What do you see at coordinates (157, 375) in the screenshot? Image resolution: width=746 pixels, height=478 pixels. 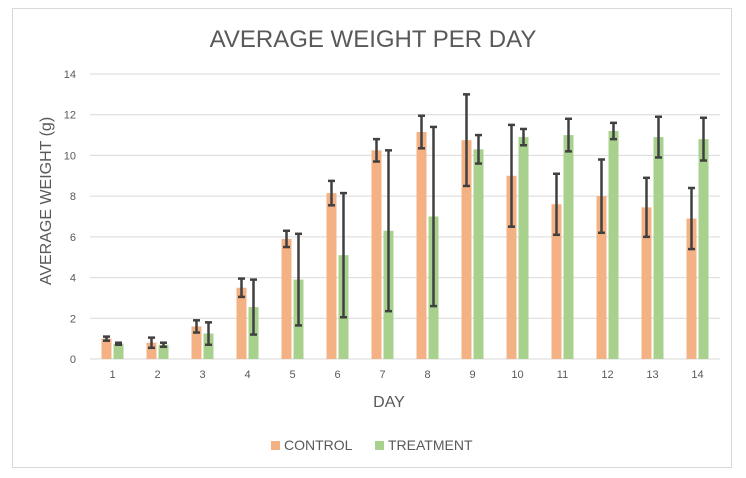 I see `x-tick-label: 2` at bounding box center [157, 375].